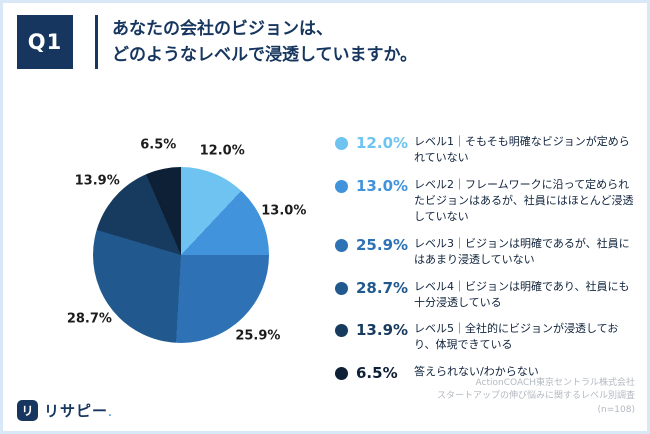 The width and height of the screenshot is (650, 434). Describe the element at coordinates (382, 244) in the screenshot. I see `legend-percent: 25.9%` at that location.